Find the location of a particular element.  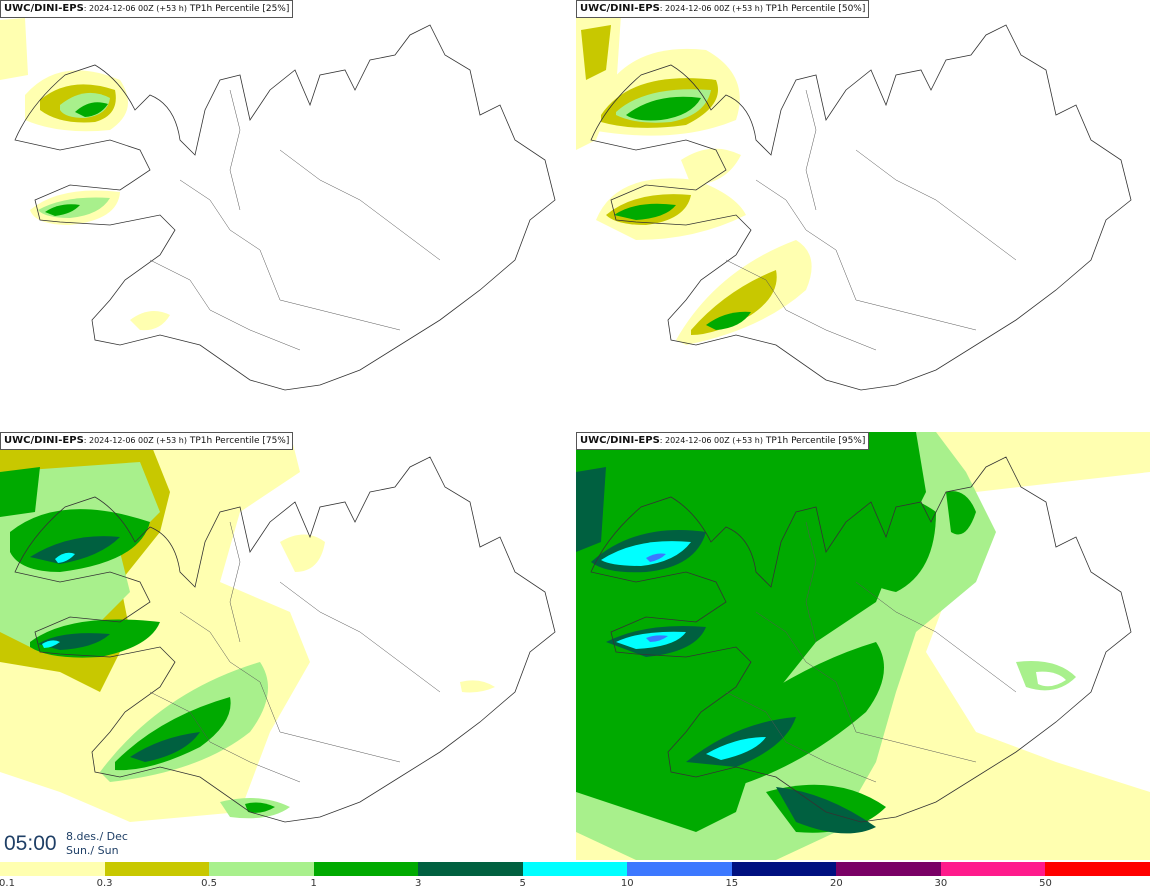

product-label: TP1h Percentile [75%] is located at coordinates (239, 441).